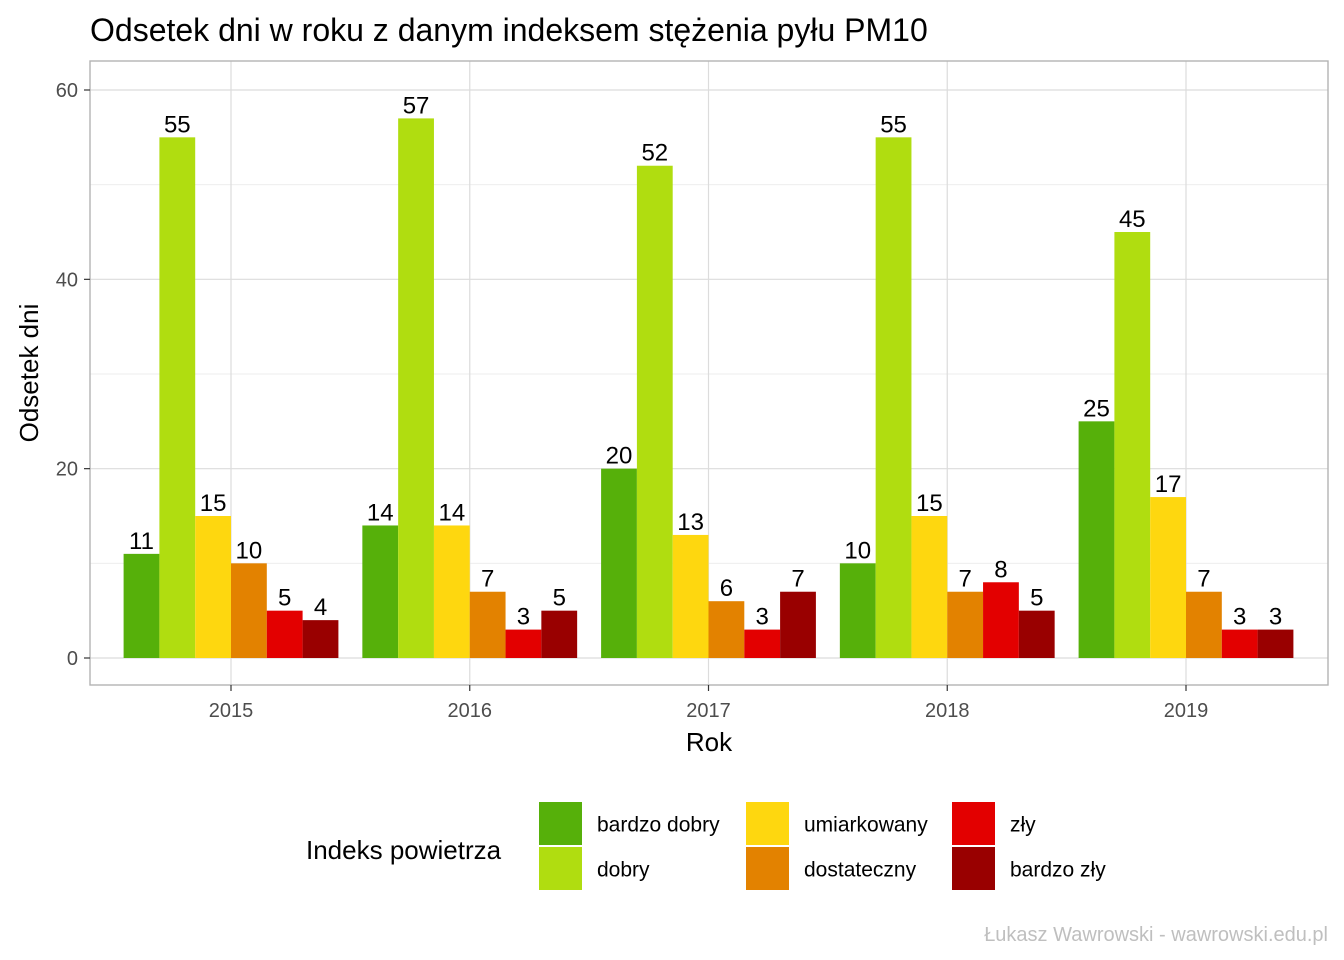 The image size is (1344, 960). What do you see at coordinates (1156, 935) in the screenshot?
I see `caption: Łukasz Wawrowski - wawrowski.edu.pl` at bounding box center [1156, 935].